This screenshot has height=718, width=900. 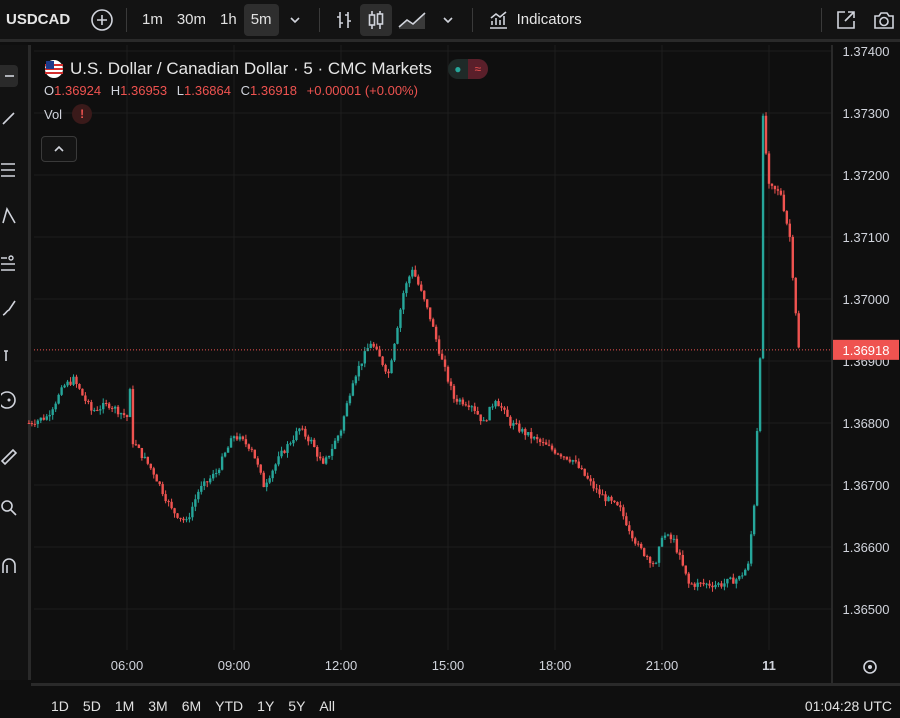 I want to click on candles-chart-type-icon, so click(x=375, y=19).